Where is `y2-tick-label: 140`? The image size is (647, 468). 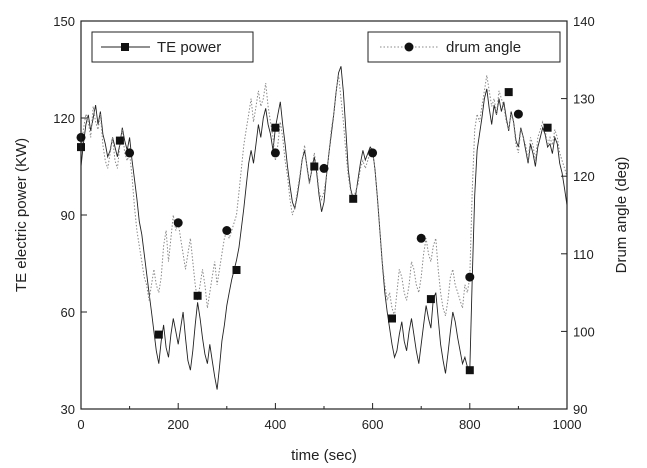 y2-tick-label: 140 is located at coordinates (584, 21).